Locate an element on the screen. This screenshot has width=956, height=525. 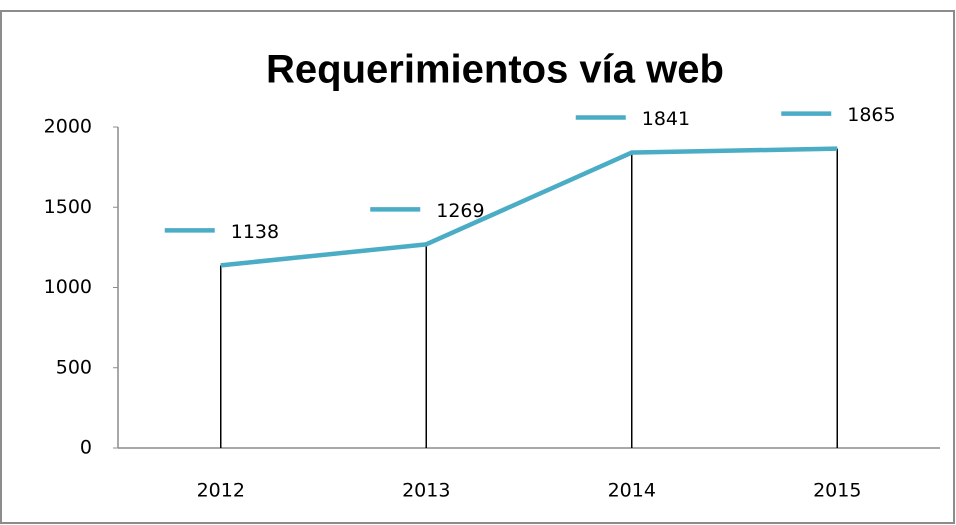
y-tick-label: 0 is located at coordinates (86, 448).